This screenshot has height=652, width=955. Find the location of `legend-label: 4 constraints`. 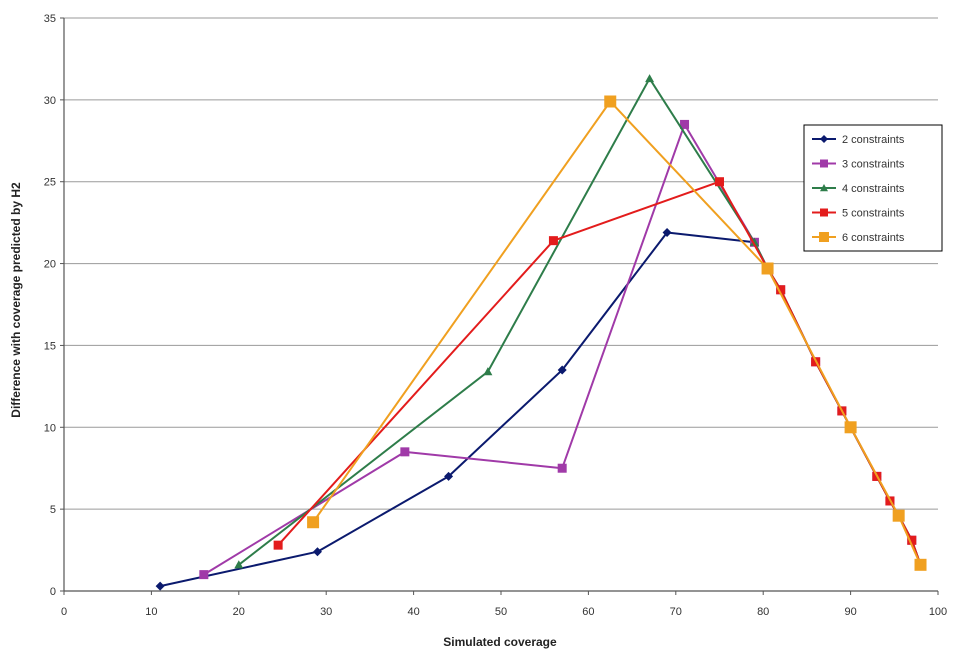

legend-label: 4 constraints is located at coordinates (873, 189).